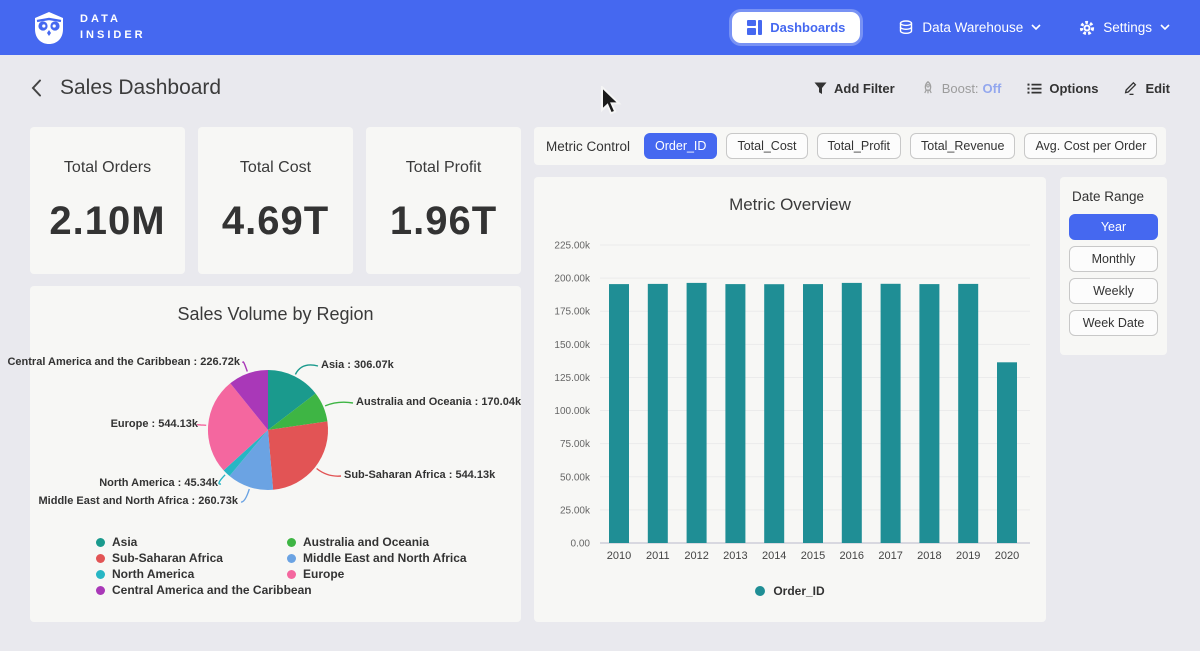 Image resolution: width=1200 pixels, height=651 pixels. I want to click on edit-button: Edit, so click(1147, 88).